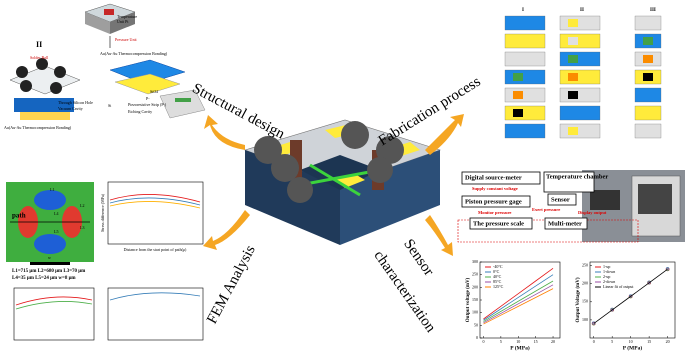 This screenshot has width=685, height=355. What do you see at coordinates (107, 61) in the screenshot?
I see `structural-illustration` at bounding box center [107, 61].